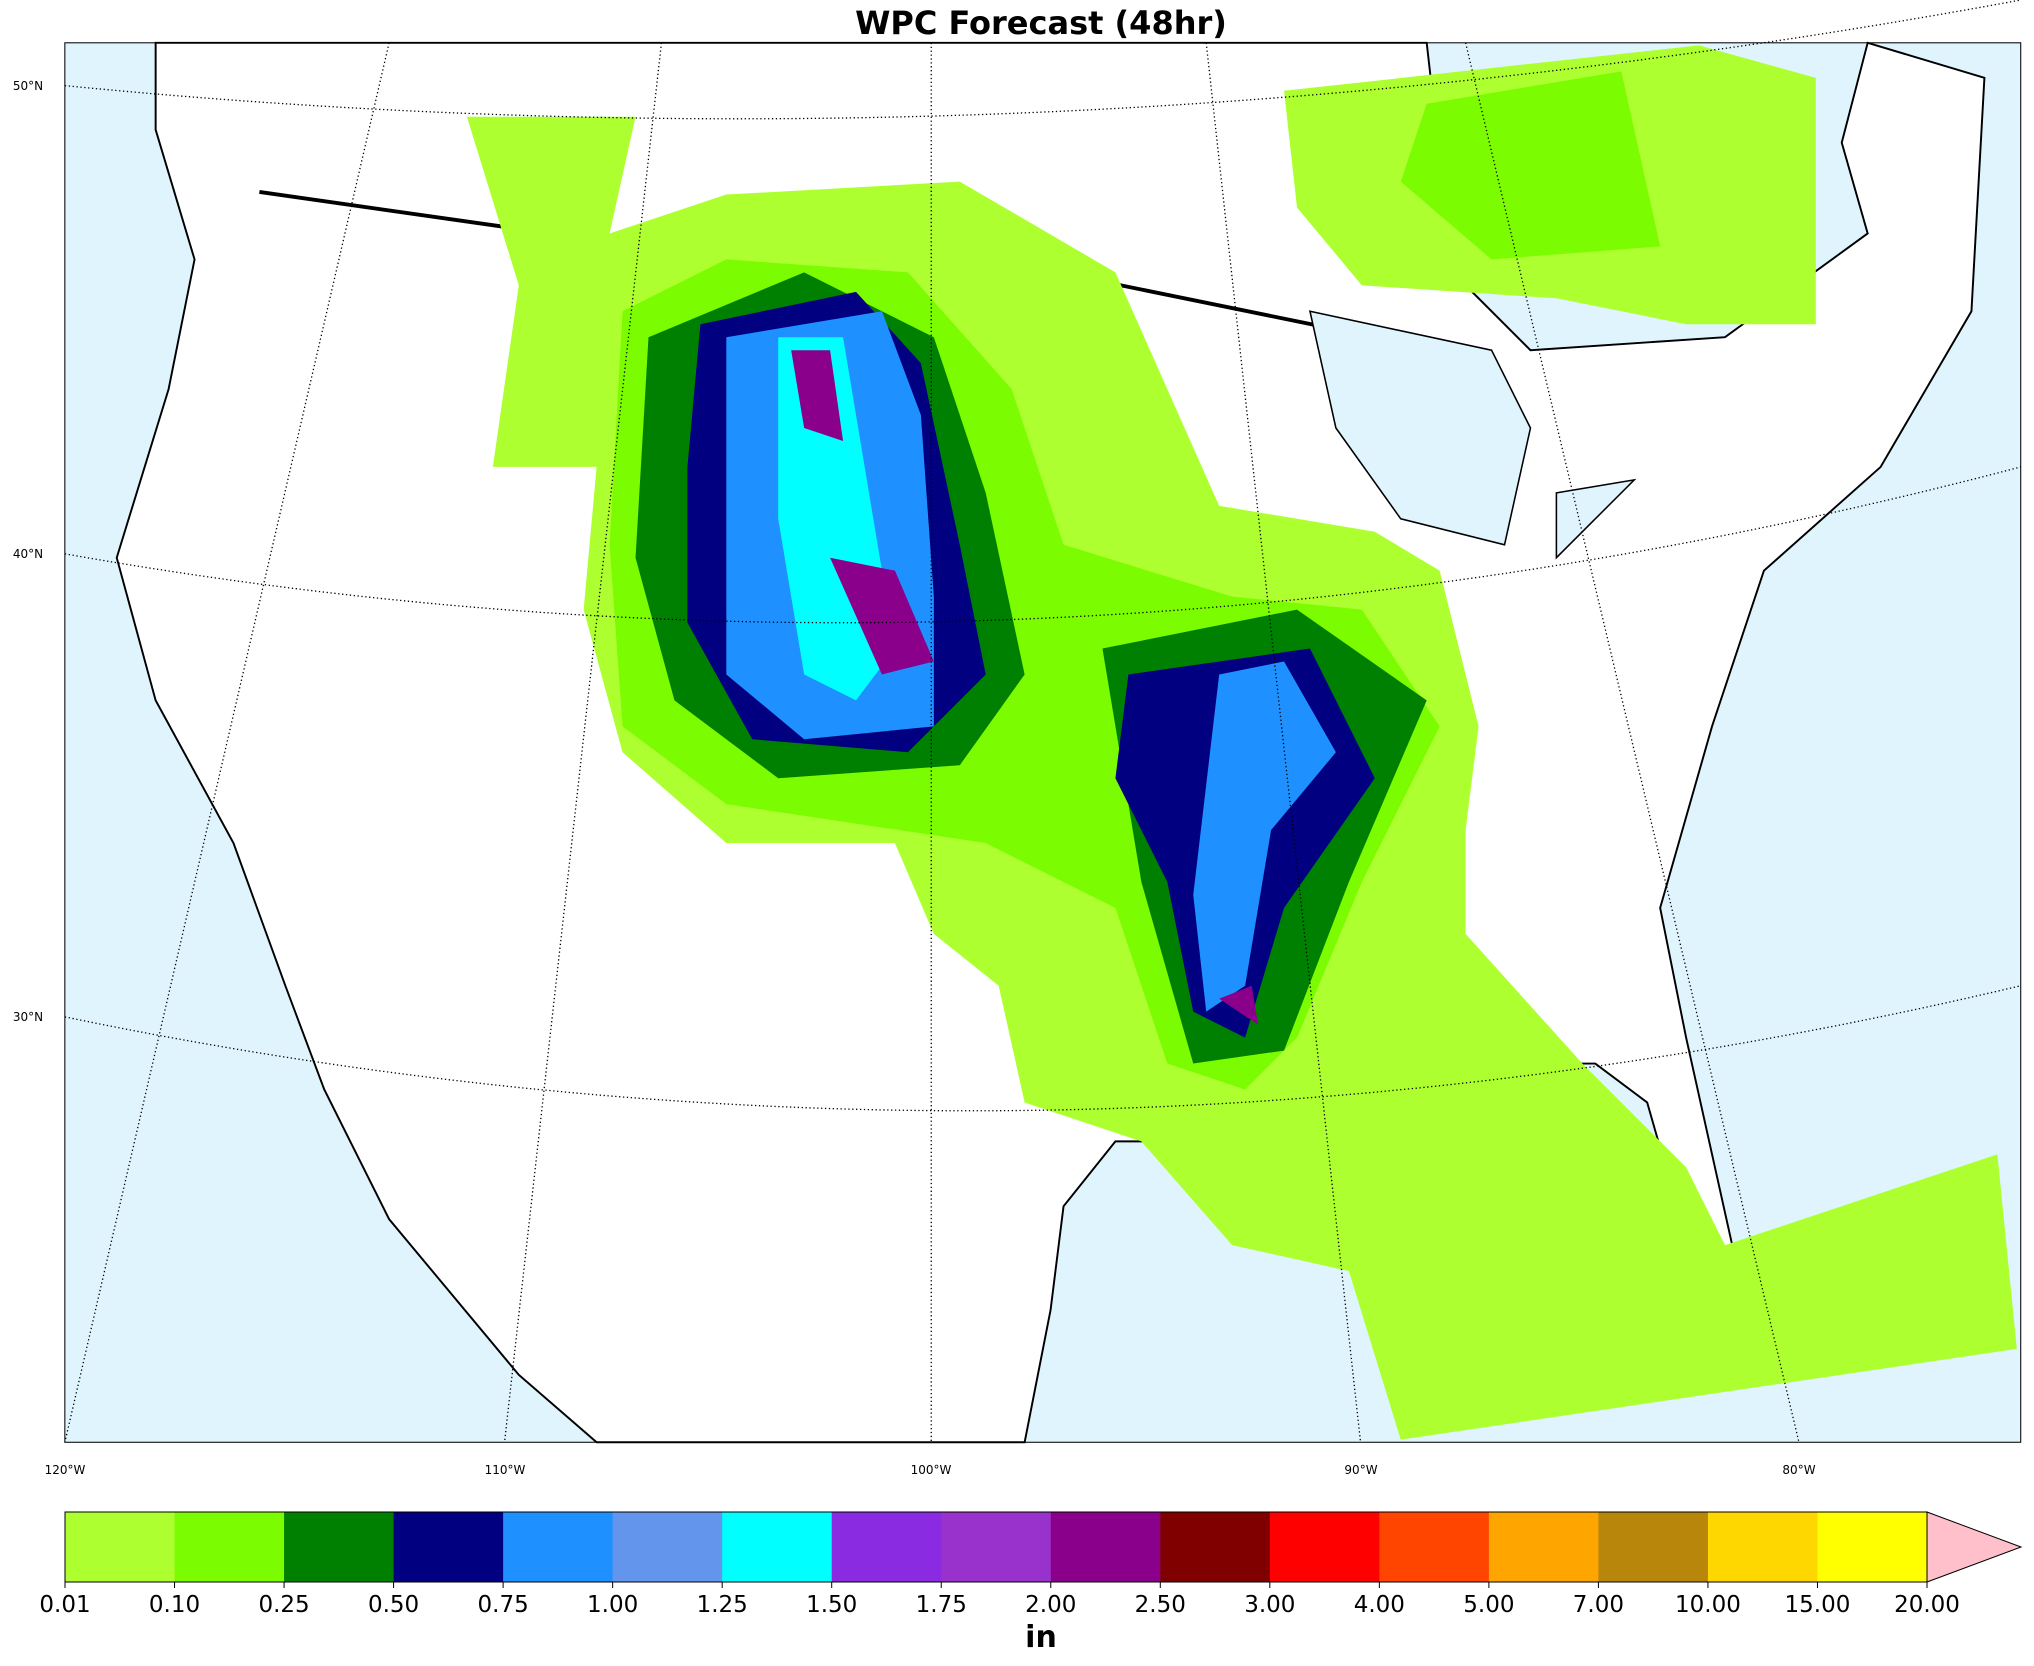  Describe the element at coordinates (64, 1605) in the screenshot. I see `colorbar-tick-label: 0.01` at that location.